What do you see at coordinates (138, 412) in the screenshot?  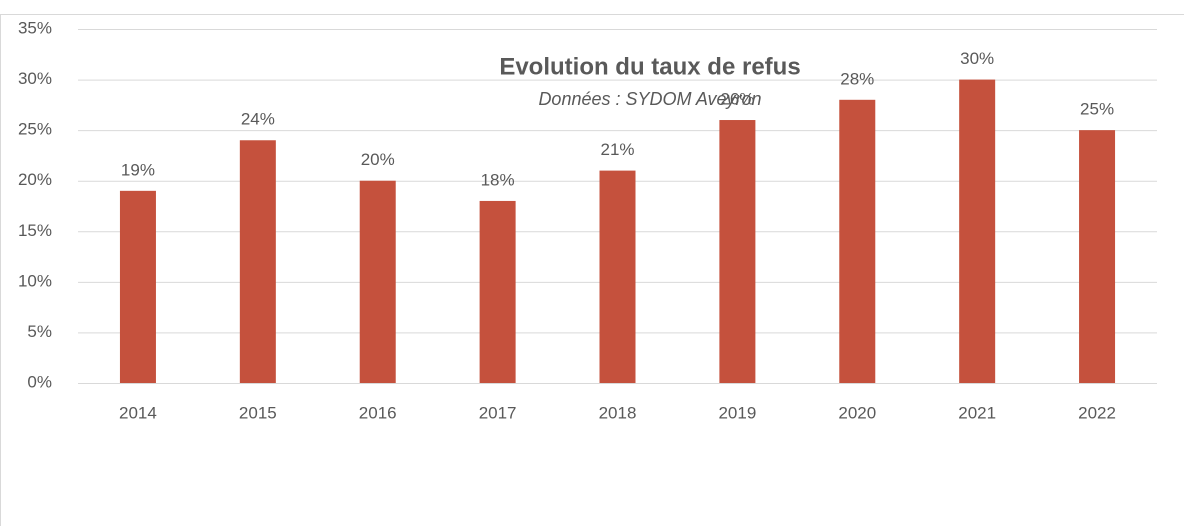 I see `x-tick-label: 2014` at bounding box center [138, 412].